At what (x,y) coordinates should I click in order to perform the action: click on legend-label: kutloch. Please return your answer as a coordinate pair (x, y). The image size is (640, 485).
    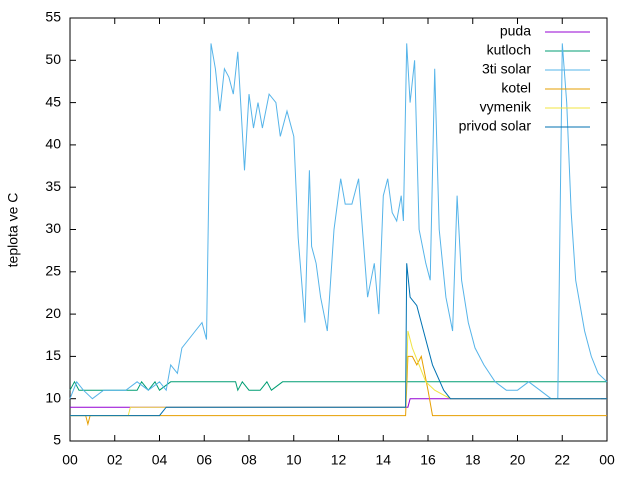
    Looking at the image, I should click on (509, 50).